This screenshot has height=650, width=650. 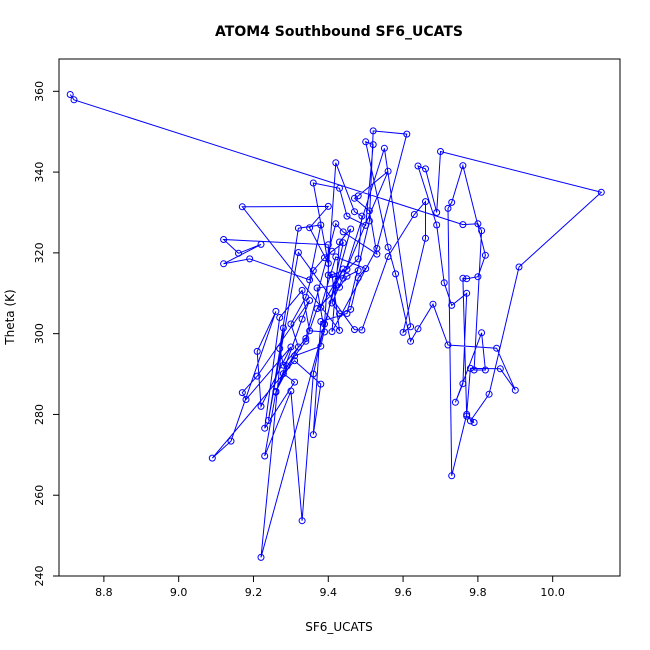 What do you see at coordinates (403, 592) in the screenshot?
I see `x-tick-label: 9.6` at bounding box center [403, 592].